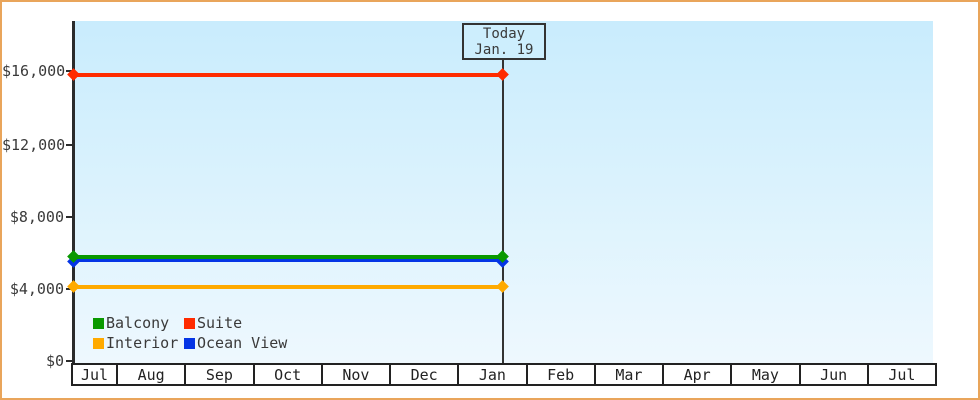 This screenshot has height=400, width=980. Describe the element at coordinates (150, 374) in the screenshot. I see `month-cell-aug: Aug` at that location.